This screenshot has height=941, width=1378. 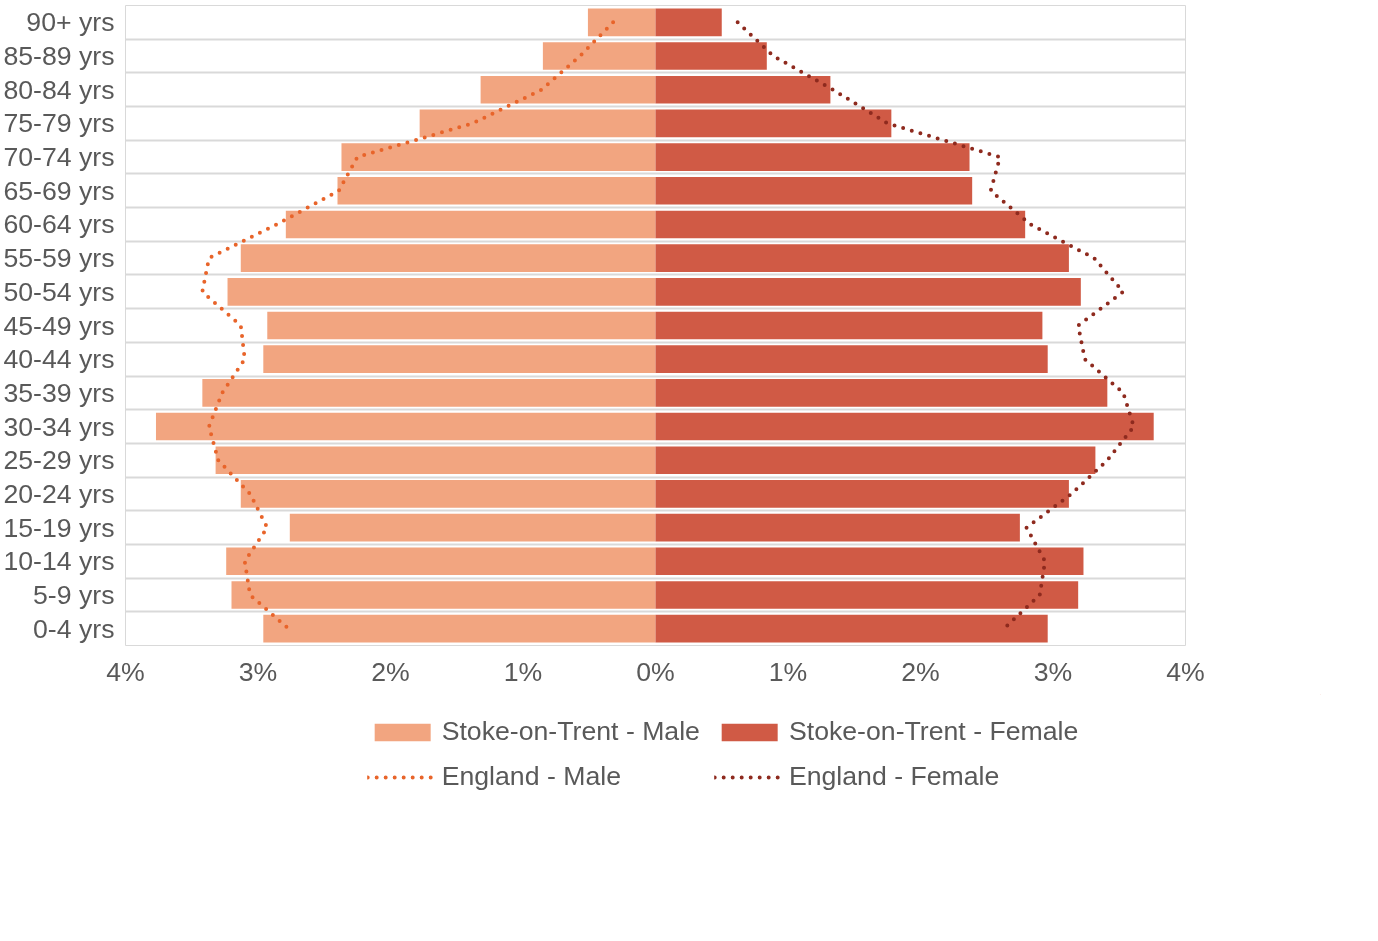 What do you see at coordinates (59, 392) in the screenshot?
I see `y-tick-label: 35-39 yrs` at bounding box center [59, 392].